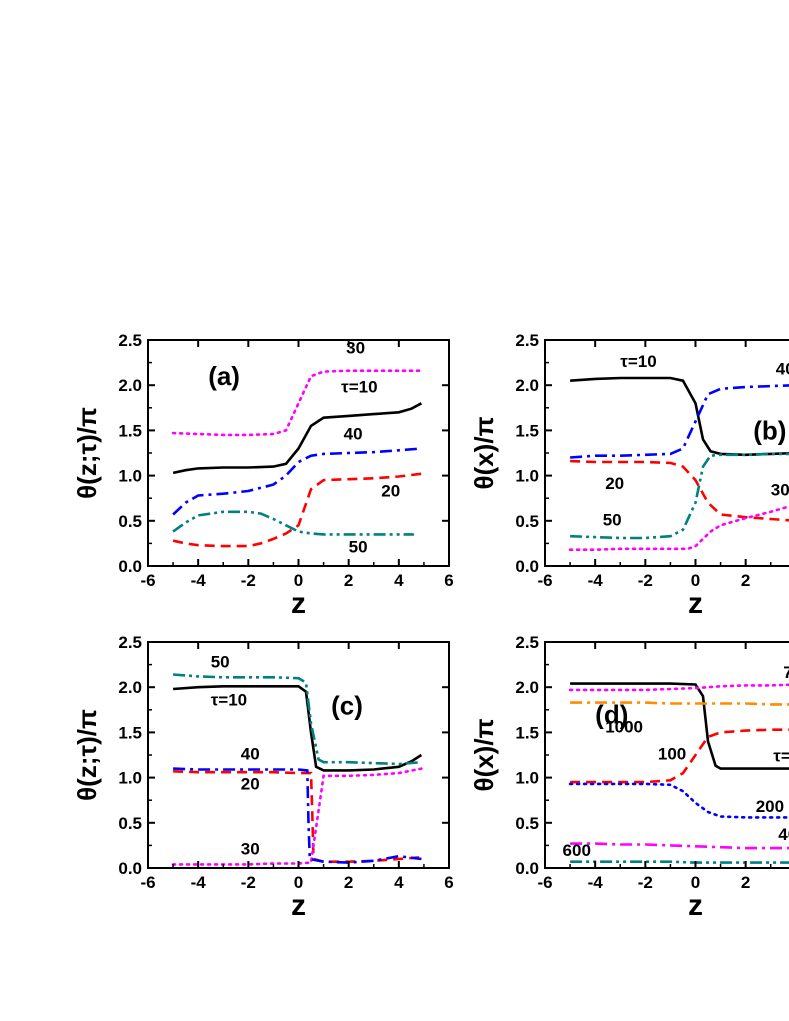 Image resolution: width=789 pixels, height=1021 pixels. I want to click on series-label: 600, so click(577, 850).